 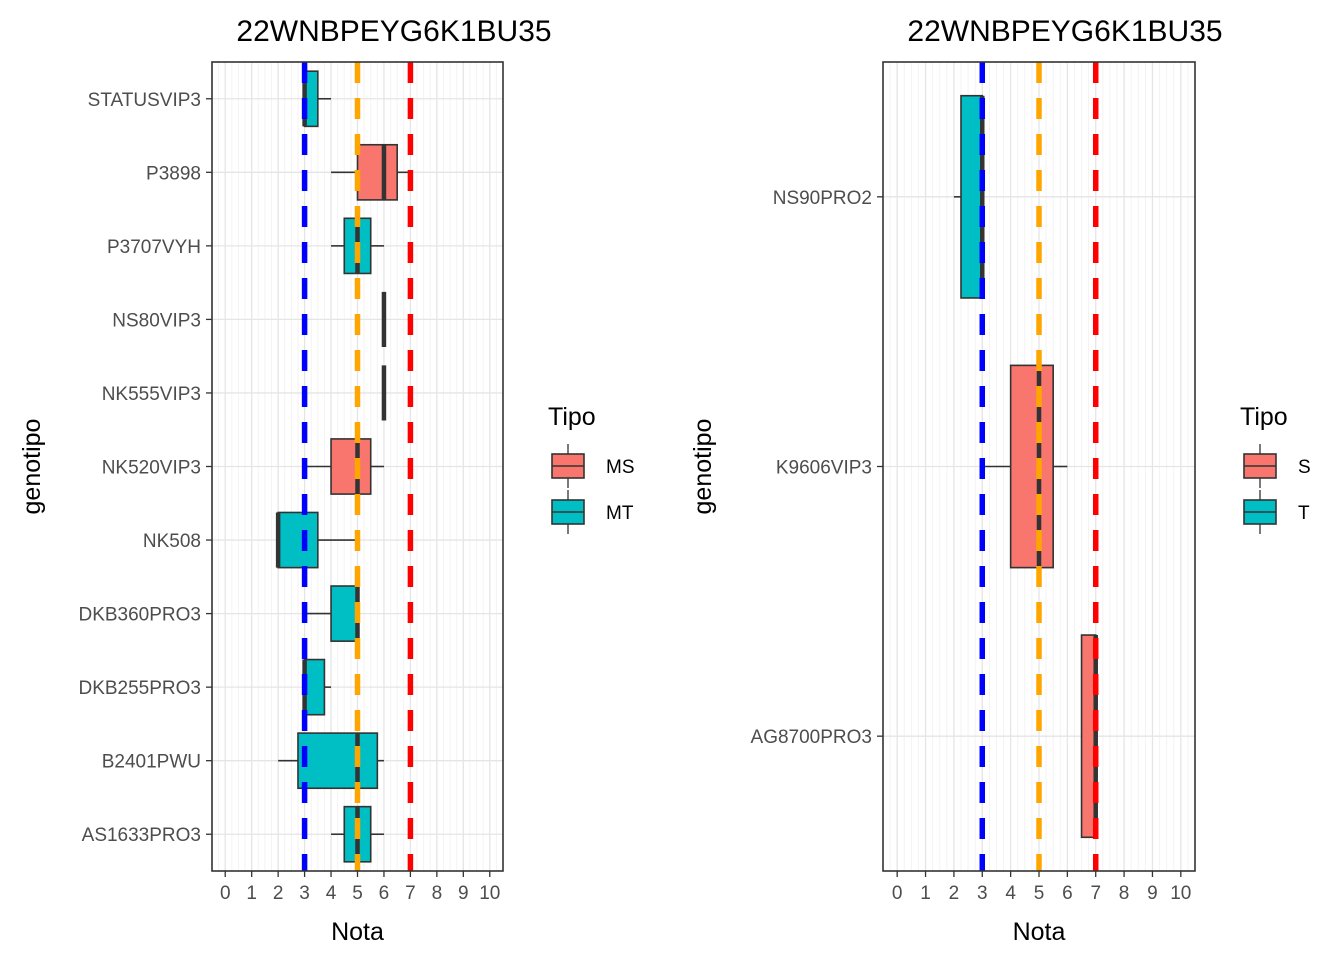 I want to click on box-NS90PRO2, so click(x=969, y=196).